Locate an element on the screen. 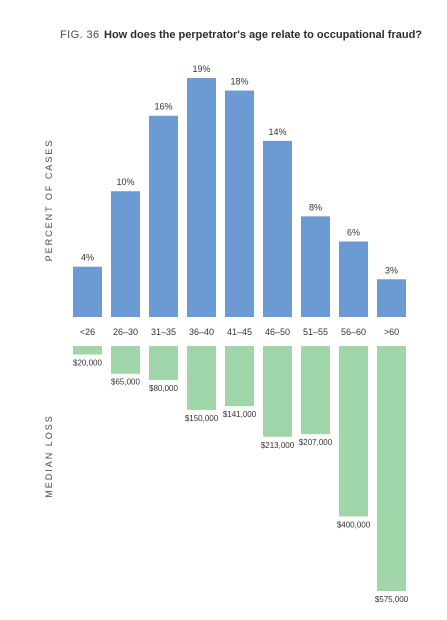 The image size is (447, 620). percent-label: 8% is located at coordinates (315, 207).